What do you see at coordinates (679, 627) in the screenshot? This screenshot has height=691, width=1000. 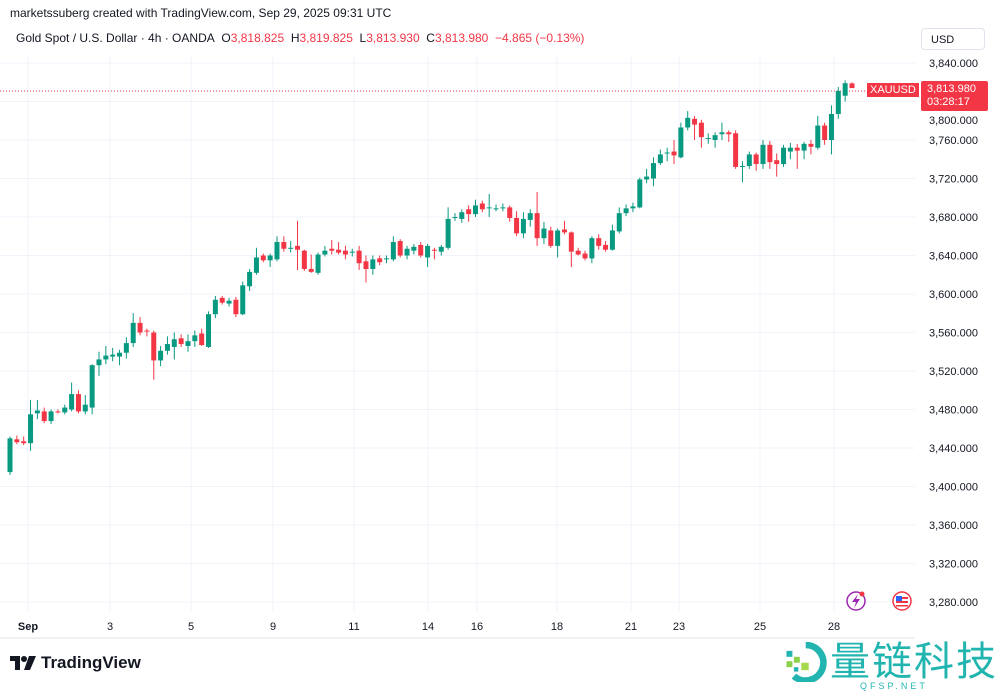 I see `x-tick-label: 23` at bounding box center [679, 627].